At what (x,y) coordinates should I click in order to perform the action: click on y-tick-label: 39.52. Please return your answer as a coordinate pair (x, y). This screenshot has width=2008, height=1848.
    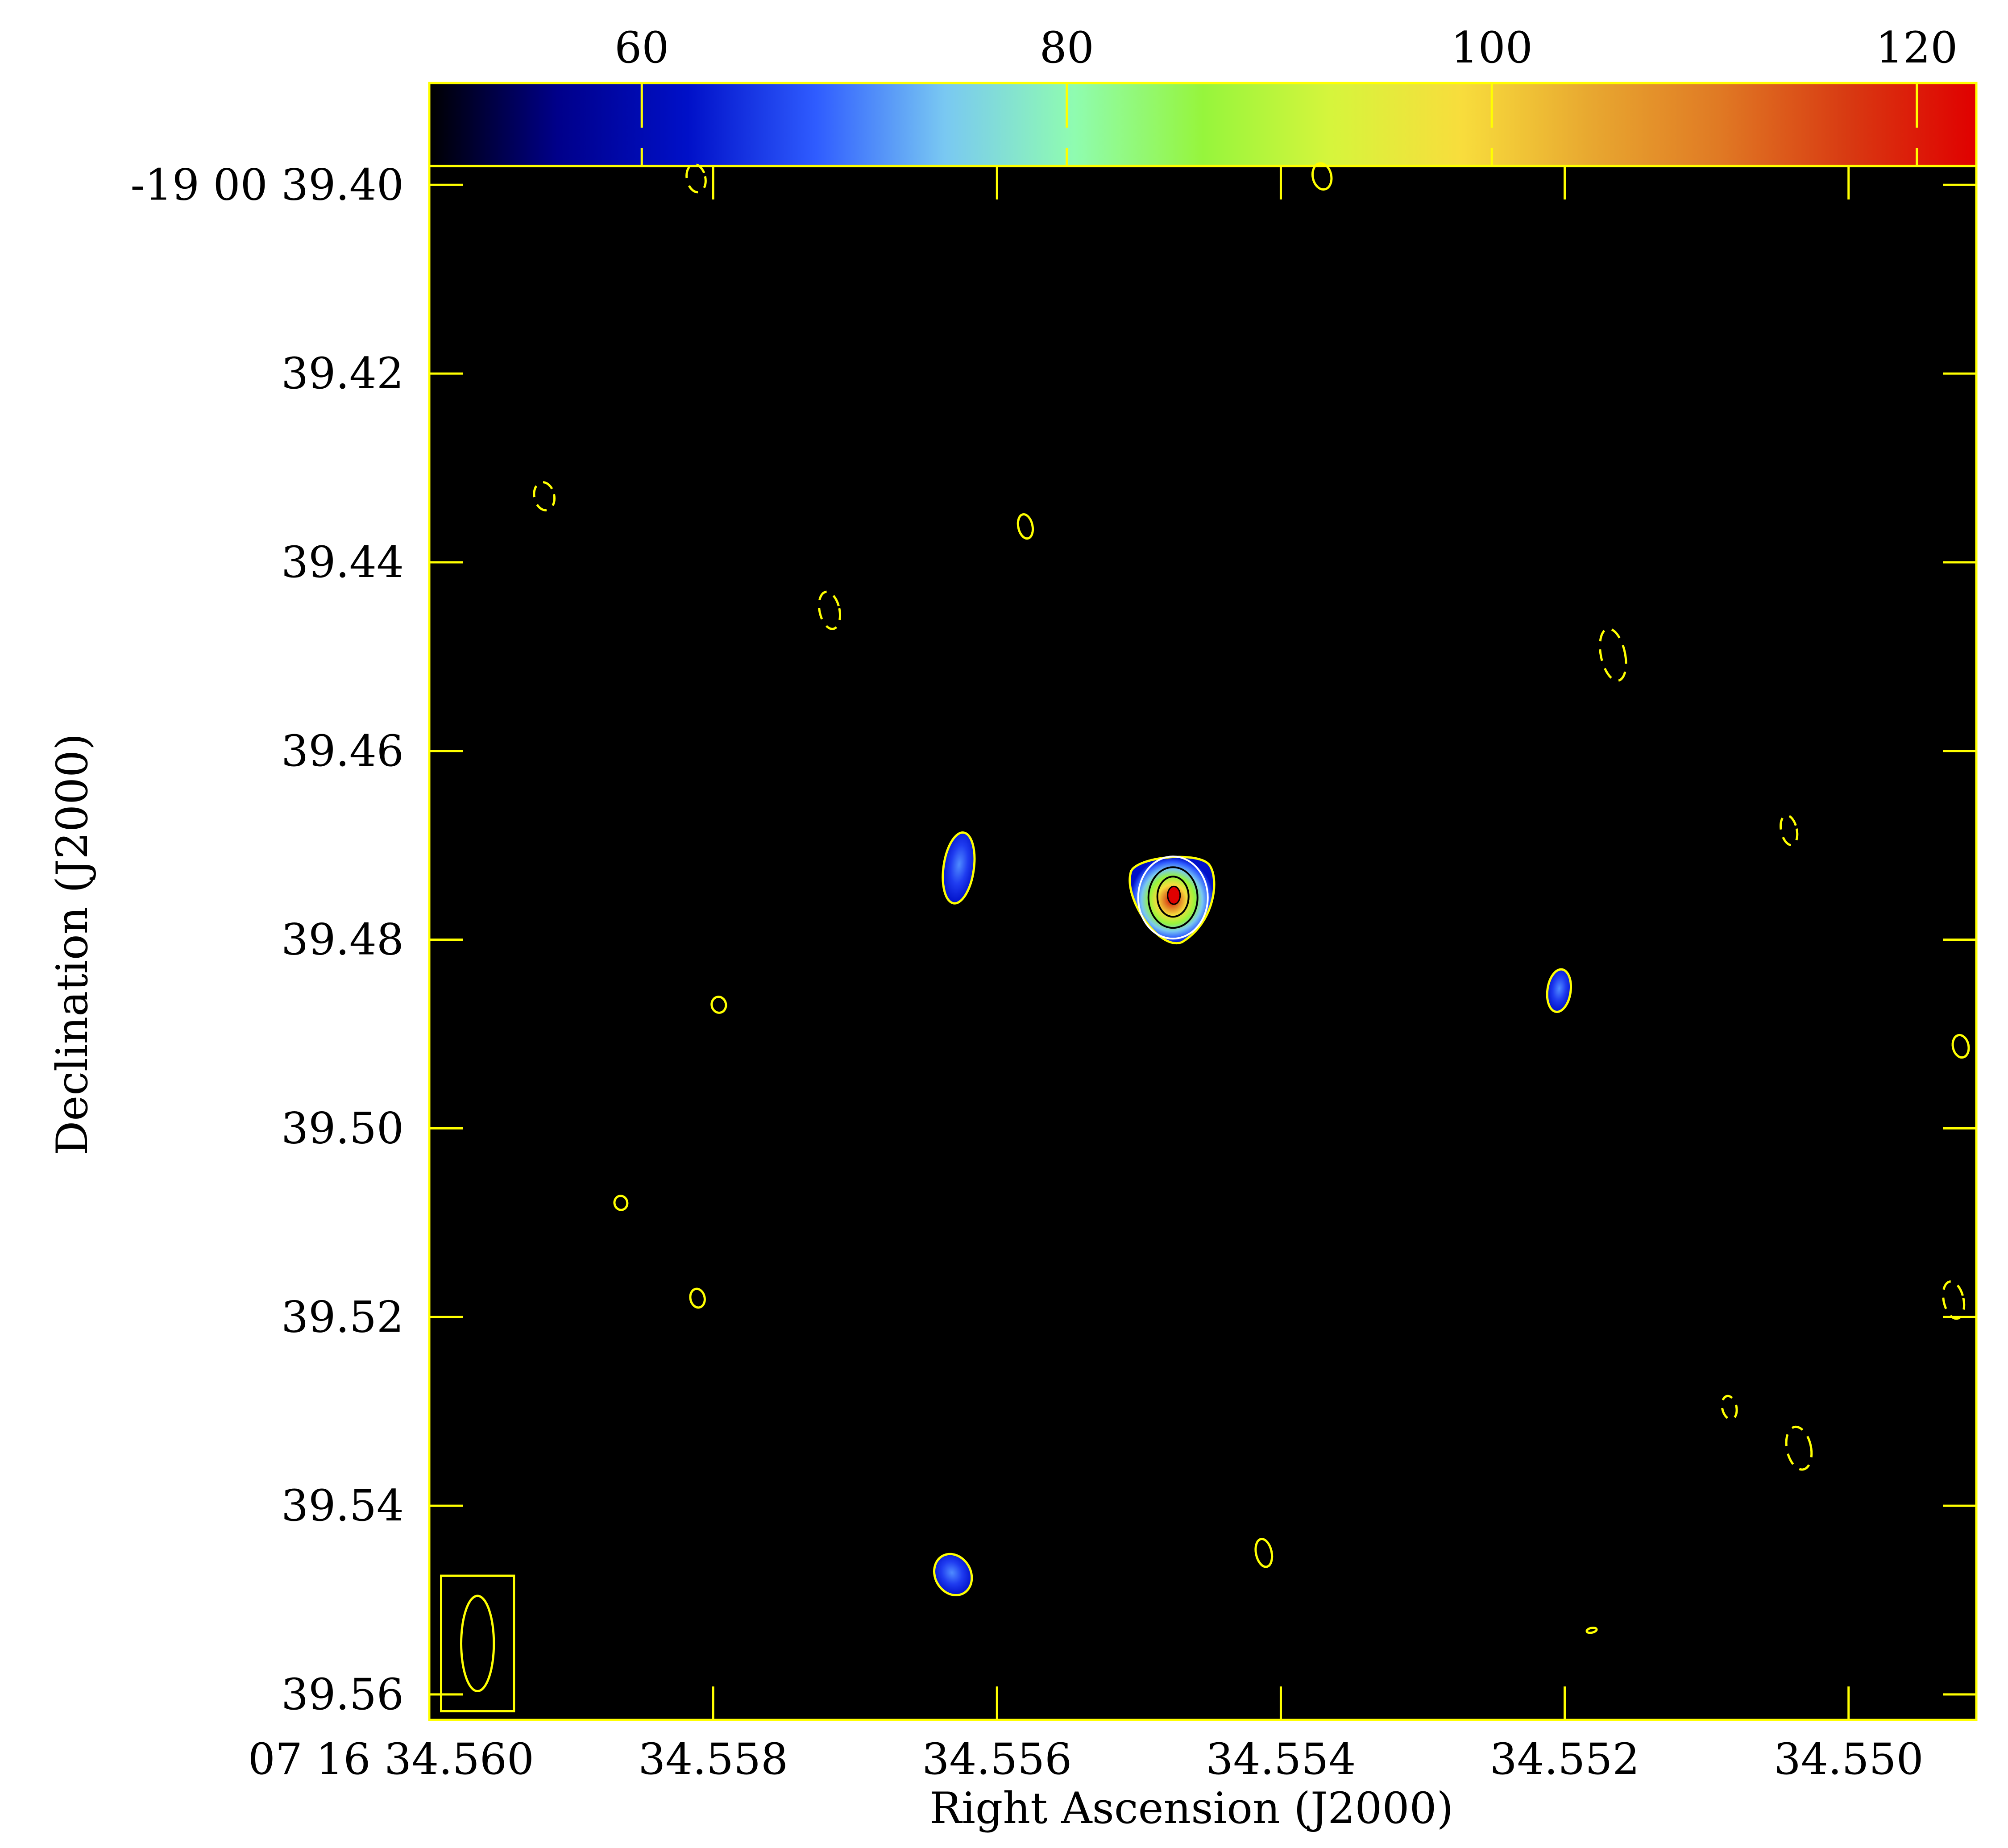
    Looking at the image, I should click on (342, 1317).